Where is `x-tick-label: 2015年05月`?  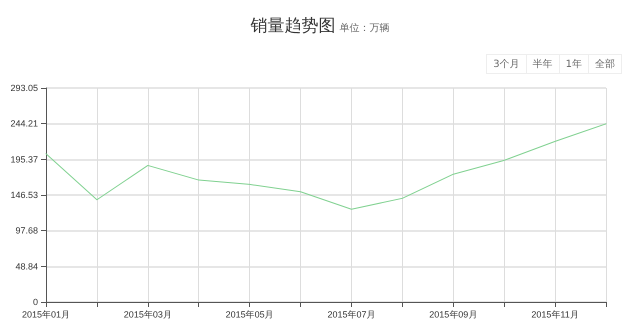
x-tick-label: 2015年05月 is located at coordinates (250, 315).